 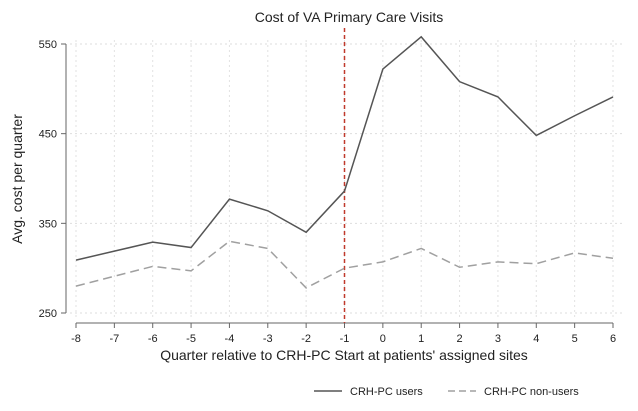 I want to click on x-tick-label: -4, so click(x=230, y=339).